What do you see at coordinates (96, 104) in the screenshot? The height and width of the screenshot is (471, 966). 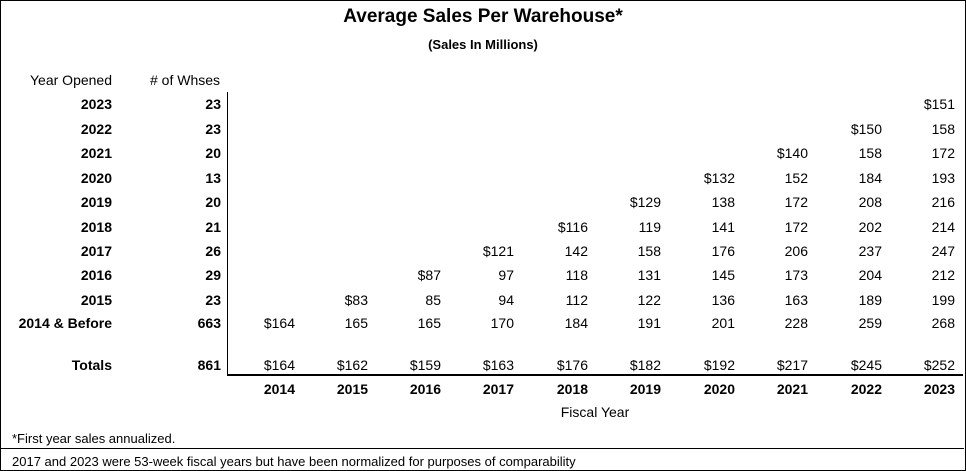 I see `row-year-opened: 2023` at bounding box center [96, 104].